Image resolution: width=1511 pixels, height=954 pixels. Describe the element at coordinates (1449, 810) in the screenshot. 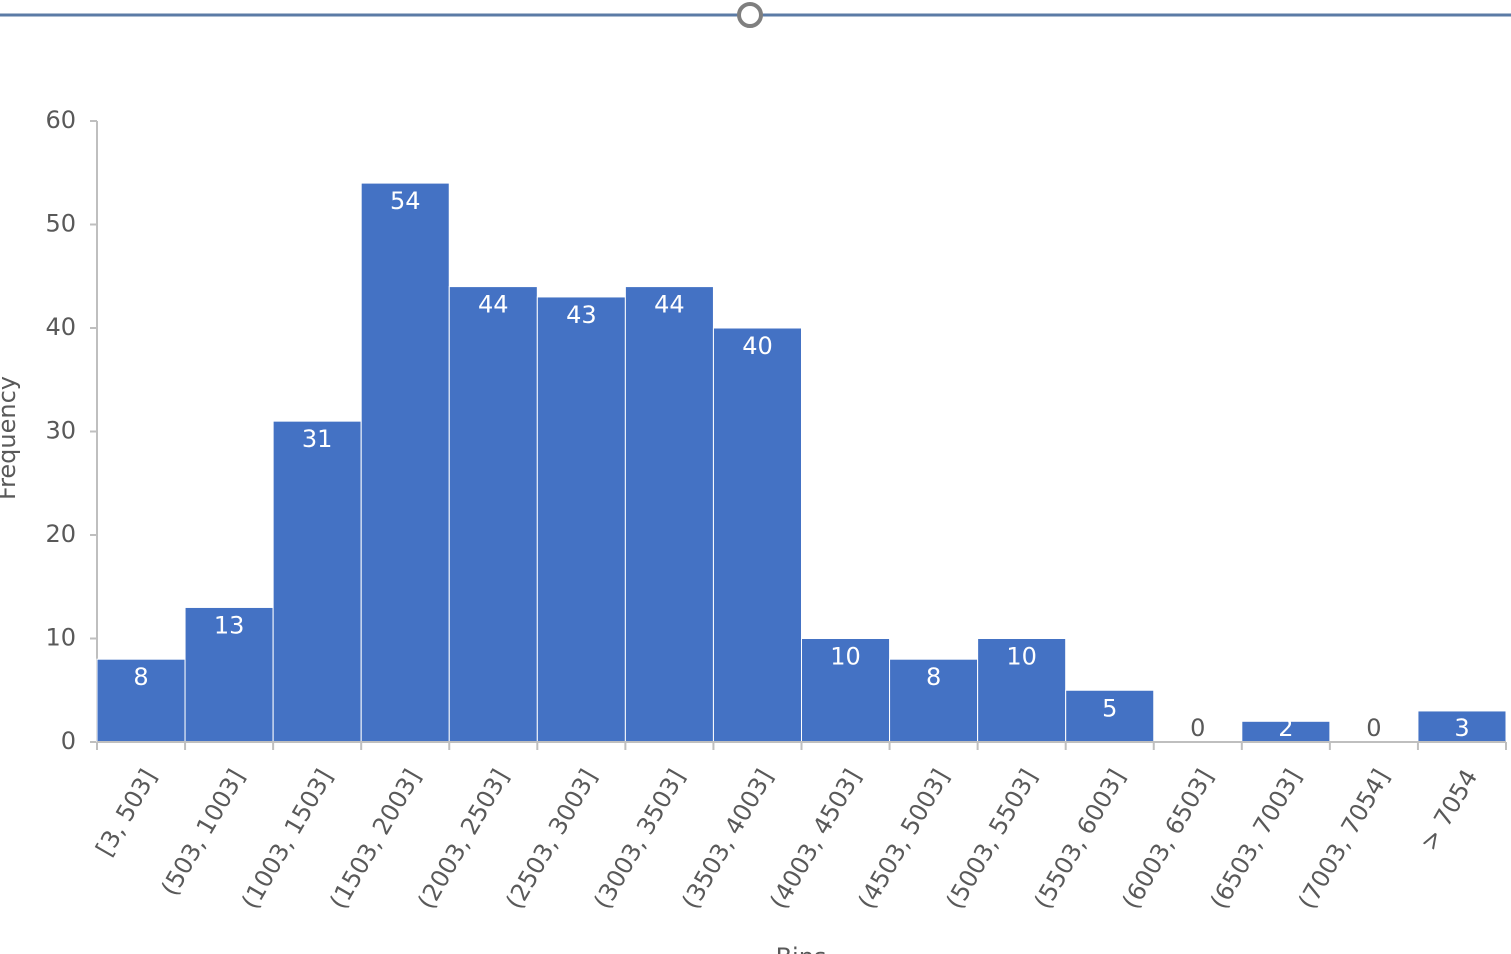

I see `x-tick-label: > 7054` at that location.